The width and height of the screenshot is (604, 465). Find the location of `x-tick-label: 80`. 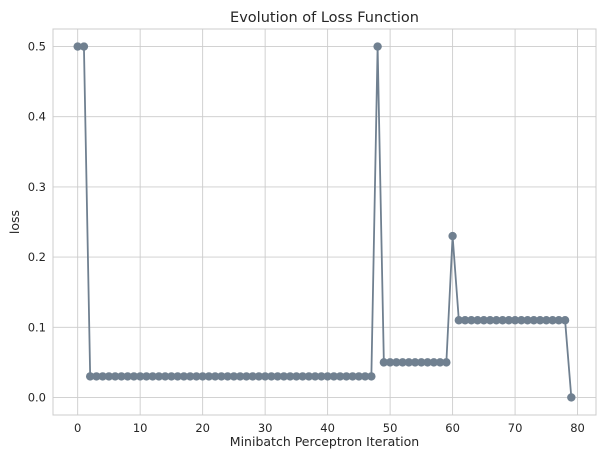

x-tick-label: 80 is located at coordinates (577, 428).